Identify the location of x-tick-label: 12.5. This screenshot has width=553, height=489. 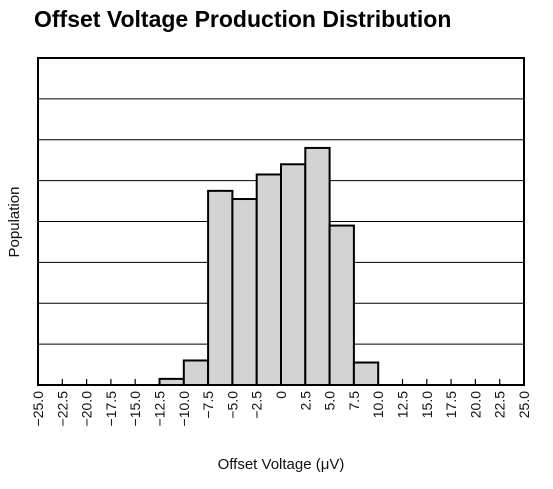
(403, 404).